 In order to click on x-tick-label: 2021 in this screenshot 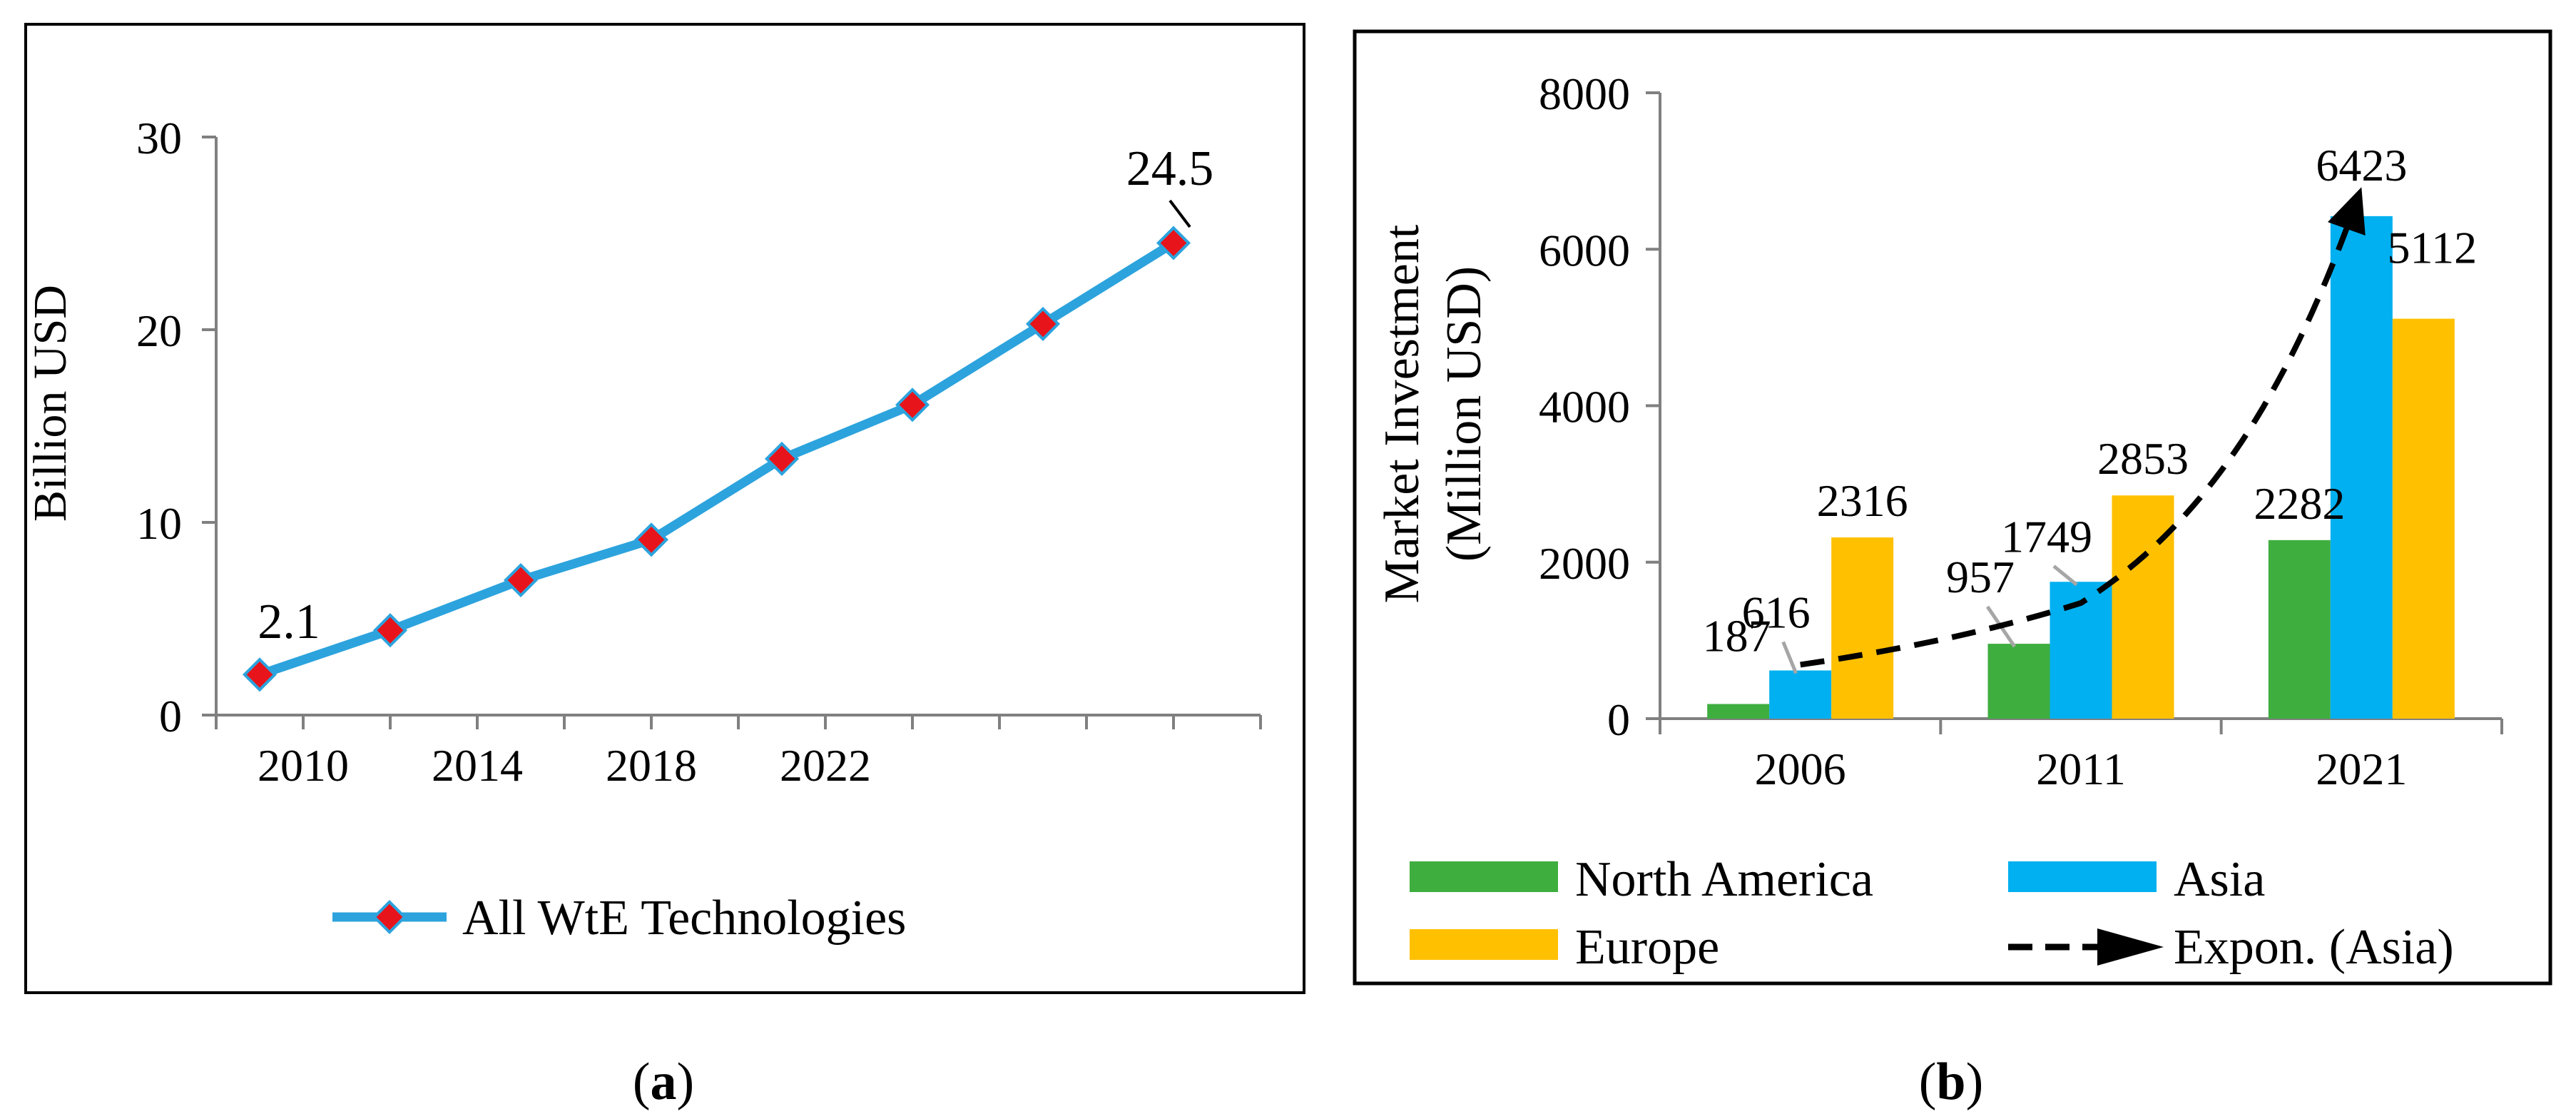, I will do `click(2361, 769)`.